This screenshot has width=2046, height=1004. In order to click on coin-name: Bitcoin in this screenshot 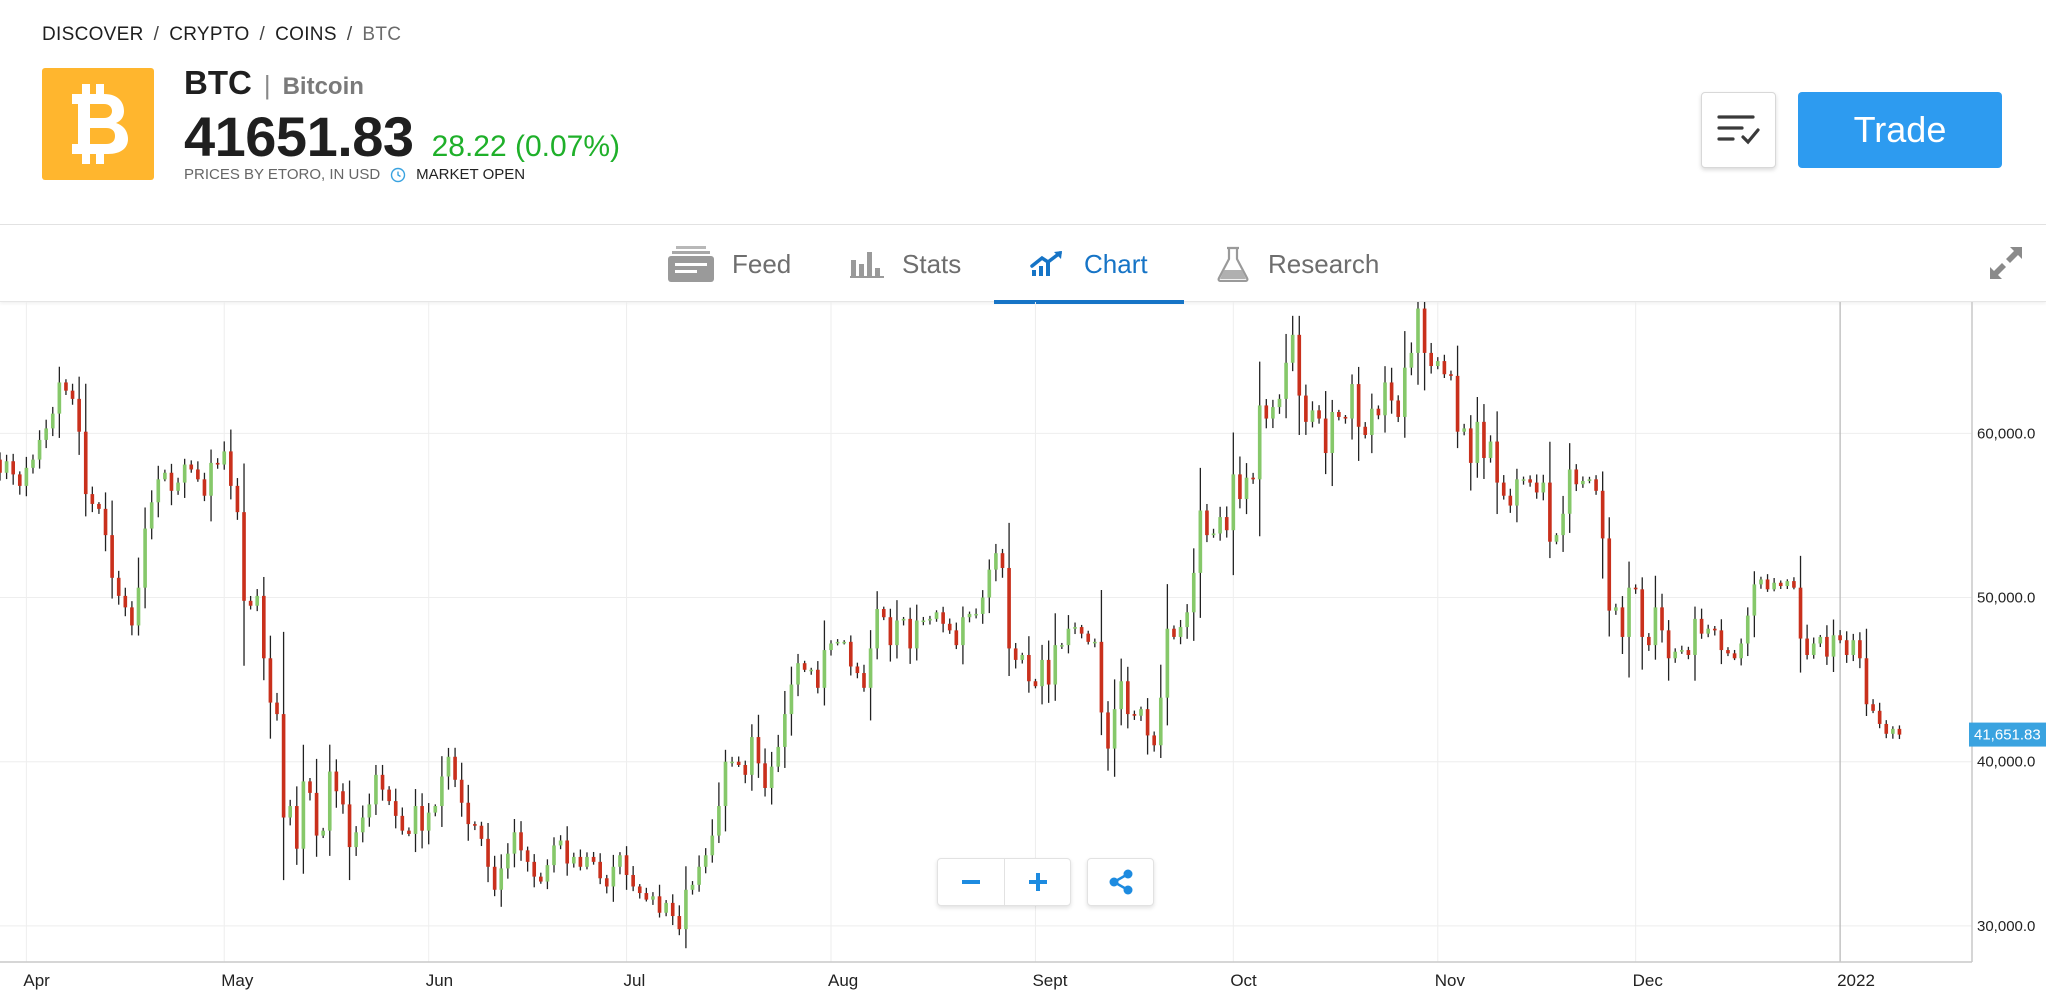, I will do `click(323, 86)`.